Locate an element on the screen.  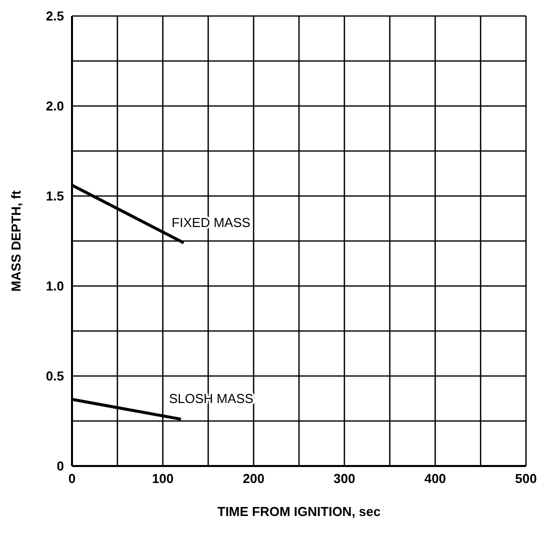
y-tick-label: 2.5 is located at coordinates (55, 16).